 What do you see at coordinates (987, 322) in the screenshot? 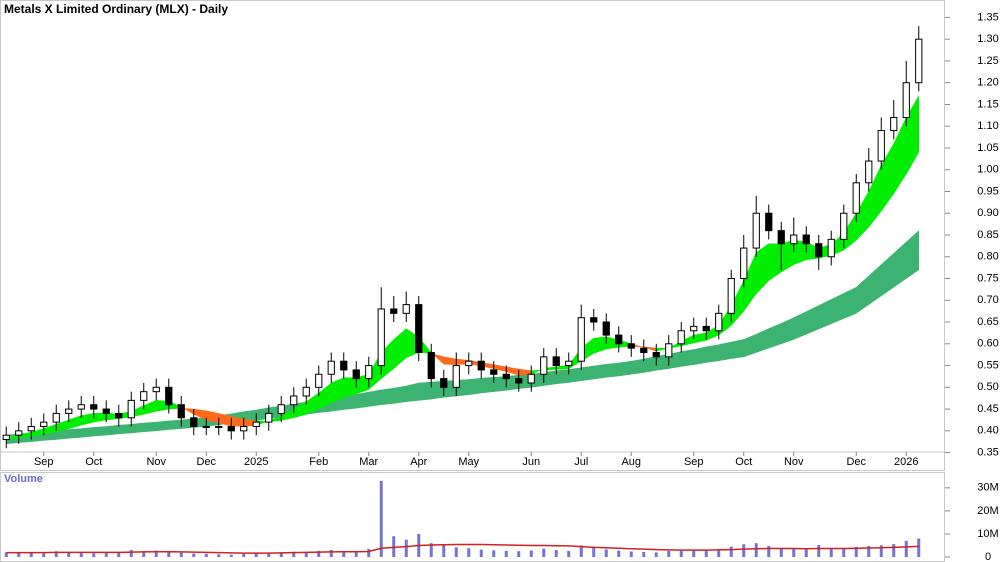
I see `y-tick-label: 0.65` at bounding box center [987, 322].